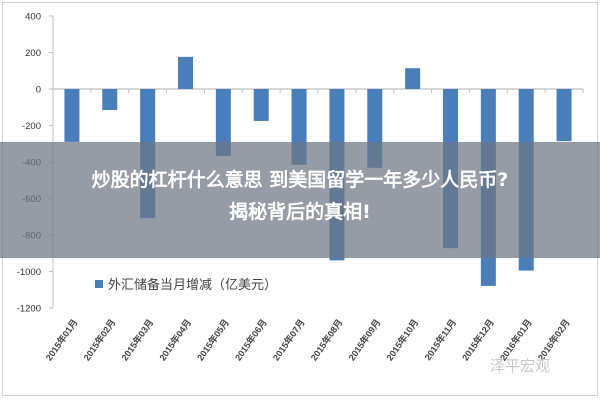 This screenshot has height=400, width=600. Describe the element at coordinates (31, 126) in the screenshot. I see `y-tick-label: -200` at that location.